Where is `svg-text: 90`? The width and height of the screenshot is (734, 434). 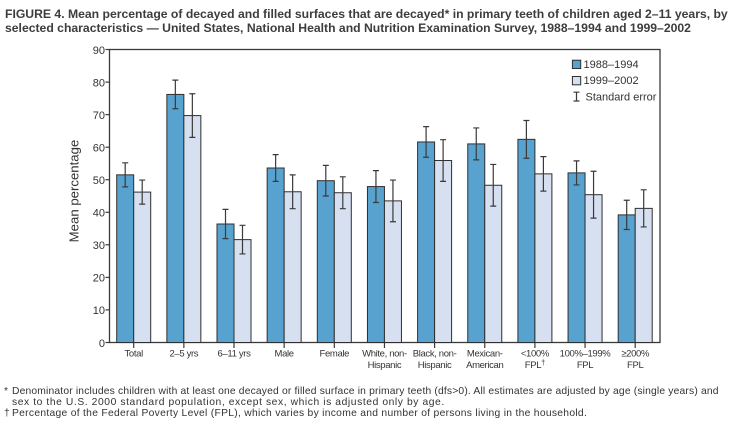
svg-text: 90 is located at coordinates (99, 51).